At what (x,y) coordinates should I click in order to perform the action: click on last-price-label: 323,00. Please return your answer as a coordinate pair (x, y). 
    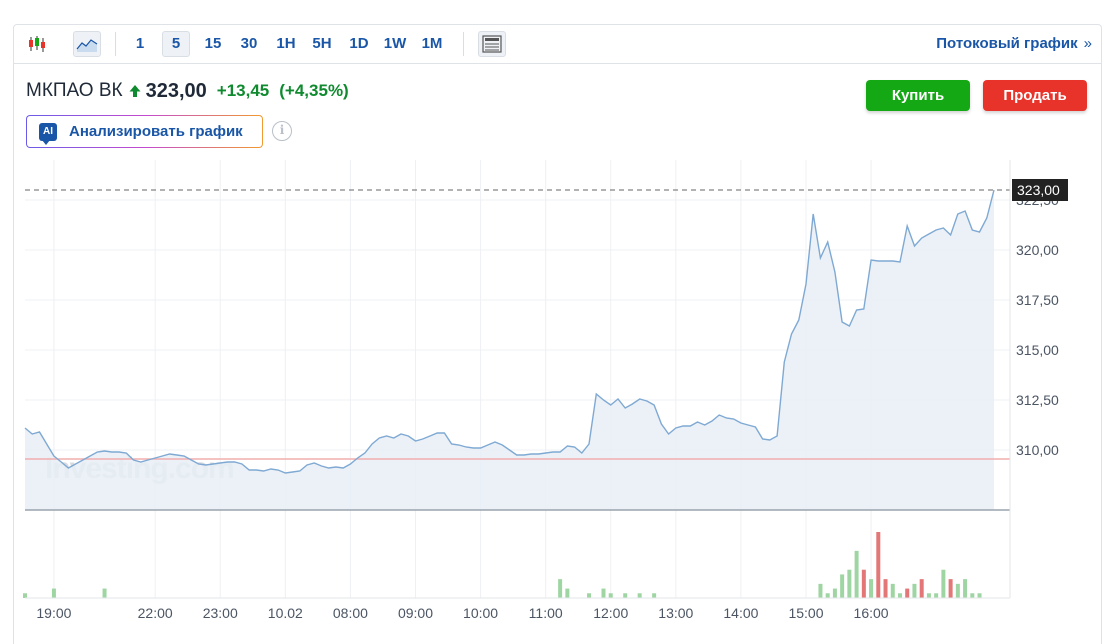
    Looking at the image, I should click on (1038, 190).